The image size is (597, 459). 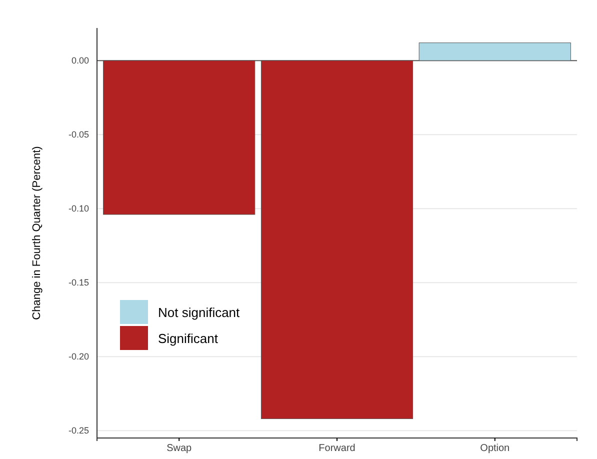 I want to click on x-tick-label: Swap, so click(x=179, y=448).